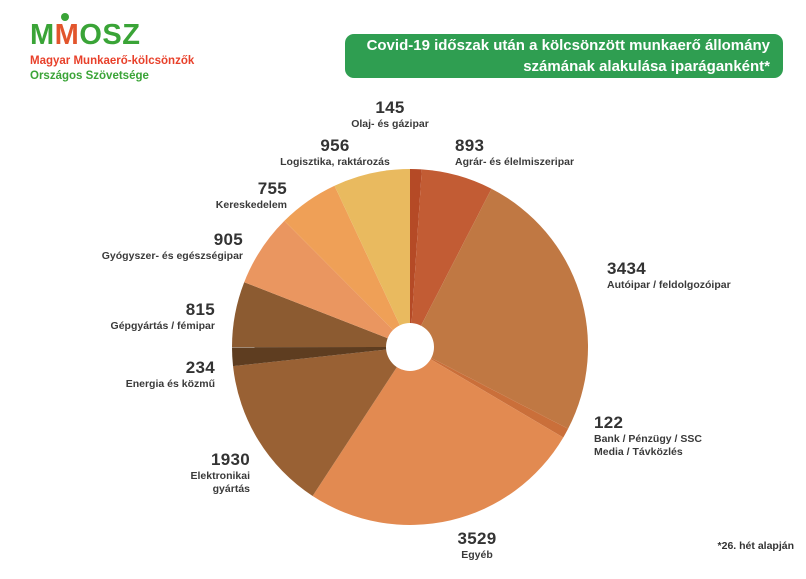 The width and height of the screenshot is (806, 579). I want to click on slice-label-kereskedelem: 755 Kereskedelem, so click(192, 195).